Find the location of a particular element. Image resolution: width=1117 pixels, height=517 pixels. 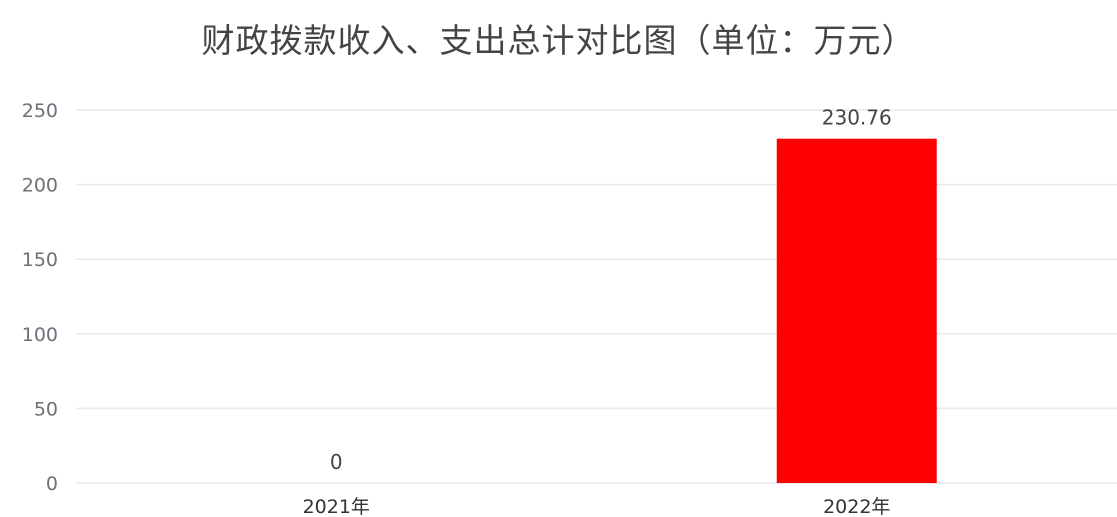

bar is located at coordinates (856, 310).